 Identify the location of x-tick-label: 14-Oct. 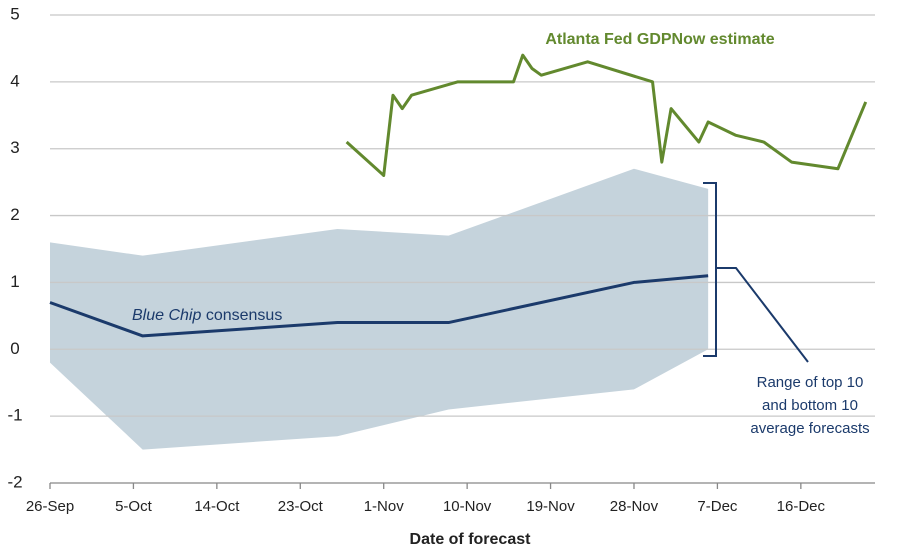
(217, 506).